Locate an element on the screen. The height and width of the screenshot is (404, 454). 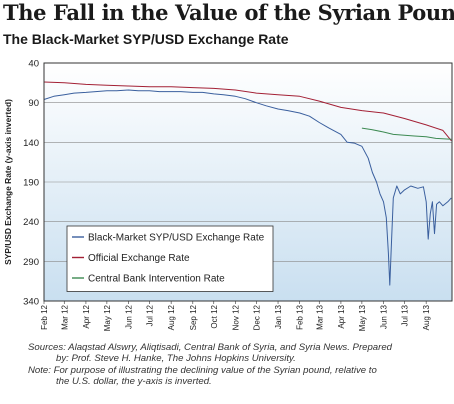
y-axis-ticks: 40 90 140 190 240 290 340 is located at coordinates (31, 183).